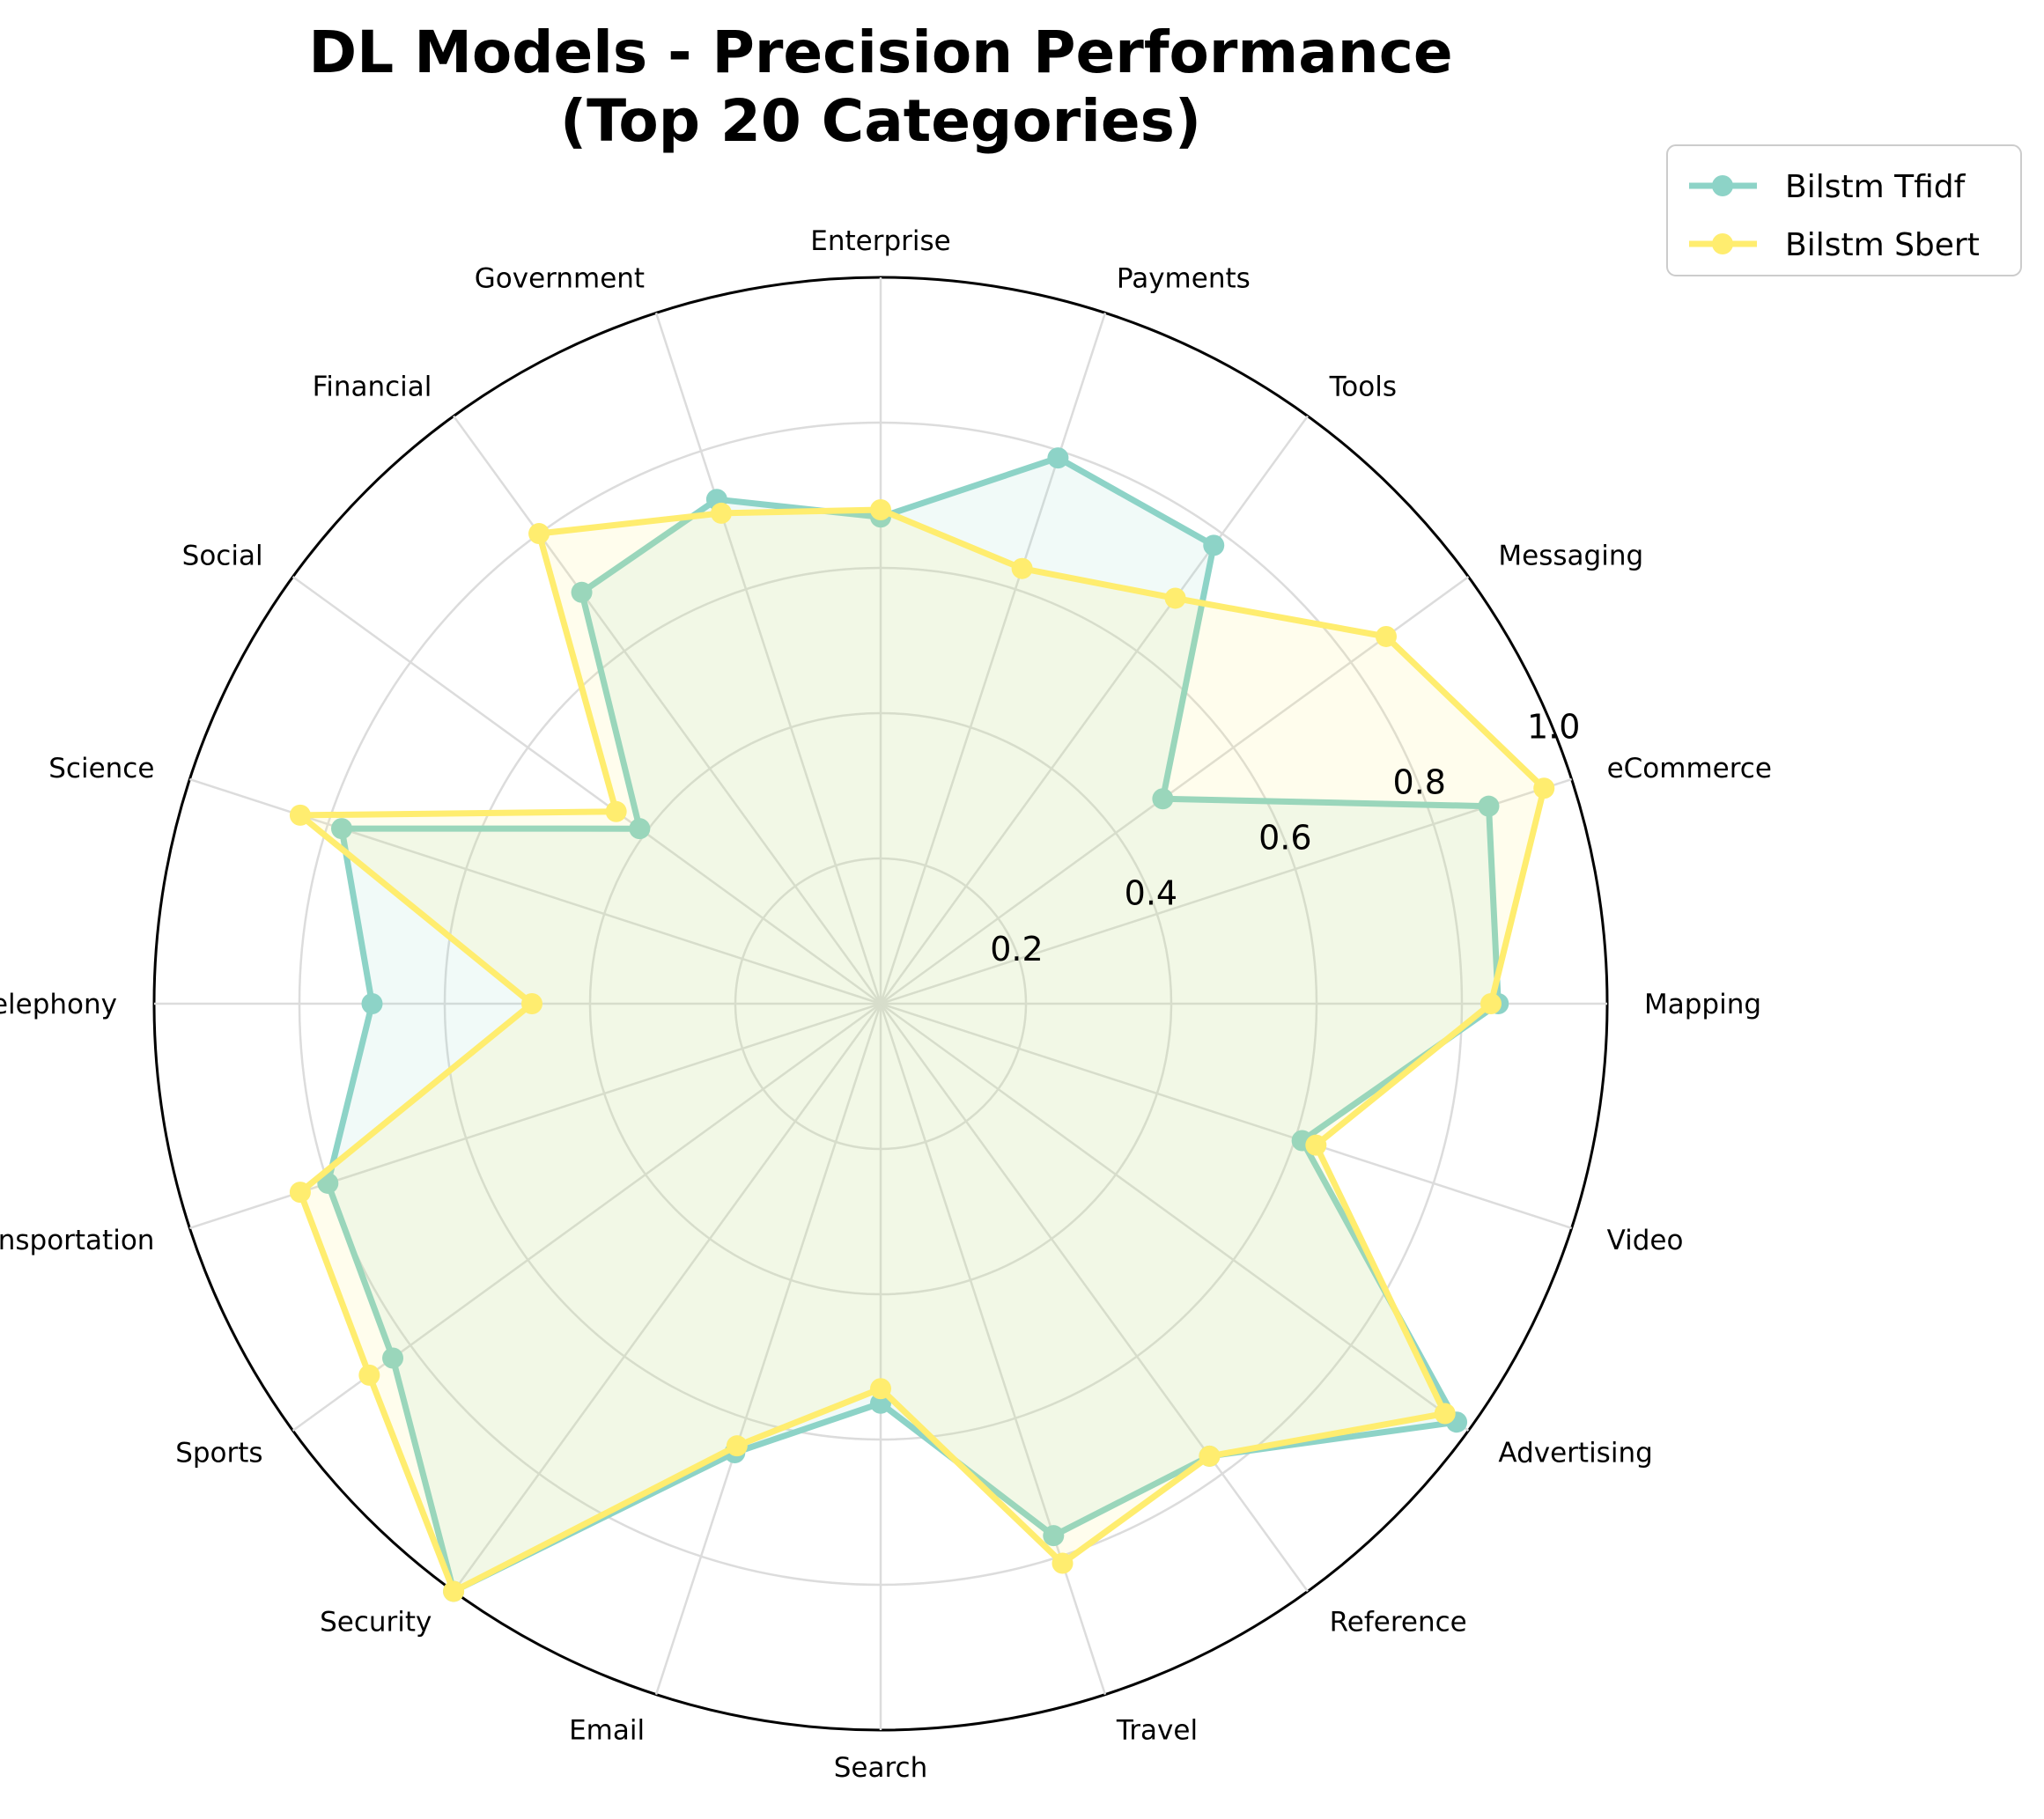 The width and height of the screenshot is (2044, 1819). Describe the element at coordinates (1016, 949) in the screenshot. I see `radial-tick-label: 0.2` at that location.